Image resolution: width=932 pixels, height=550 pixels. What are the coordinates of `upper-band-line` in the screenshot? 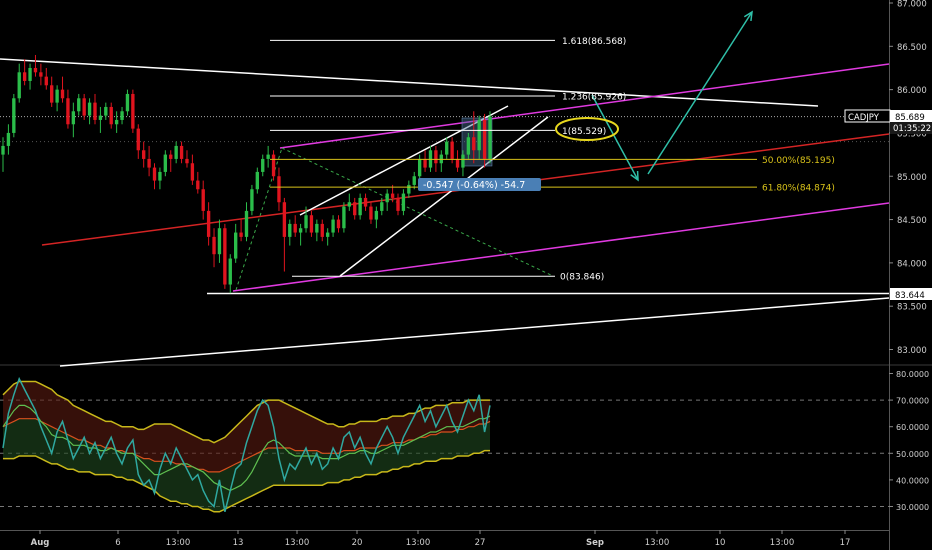 It's located at (246, 412).